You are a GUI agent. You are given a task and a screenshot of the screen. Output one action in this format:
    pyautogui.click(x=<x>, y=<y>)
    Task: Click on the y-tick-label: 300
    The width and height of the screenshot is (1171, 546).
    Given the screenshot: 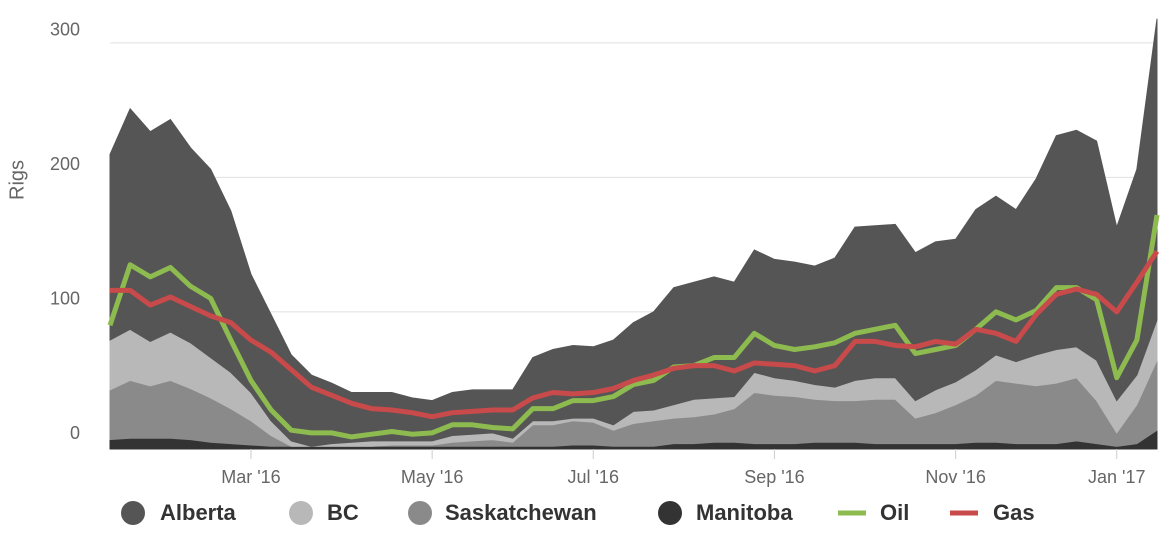 What is the action you would take?
    pyautogui.click(x=65, y=30)
    